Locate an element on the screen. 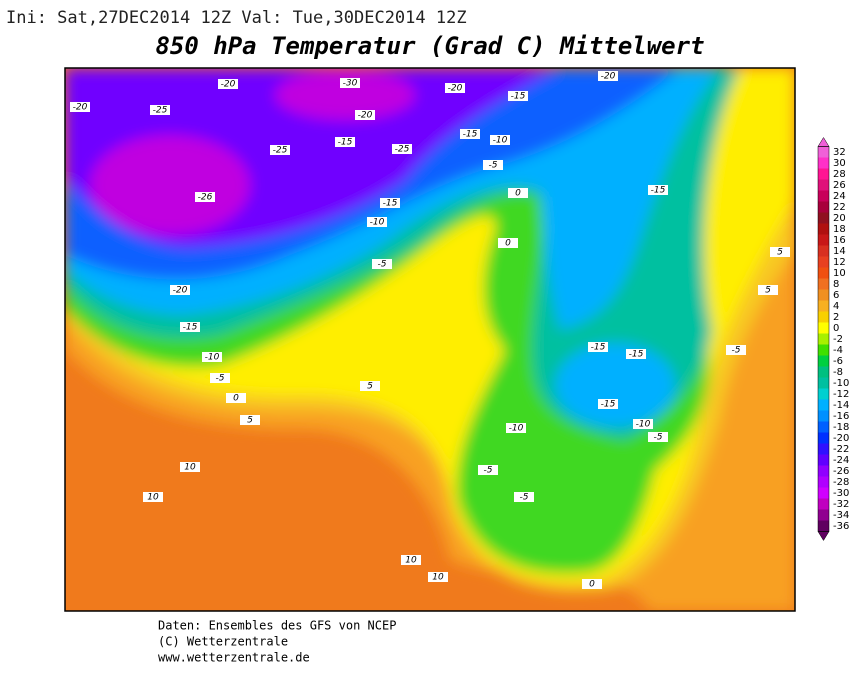  legend-label: 8 is located at coordinates (836, 284).